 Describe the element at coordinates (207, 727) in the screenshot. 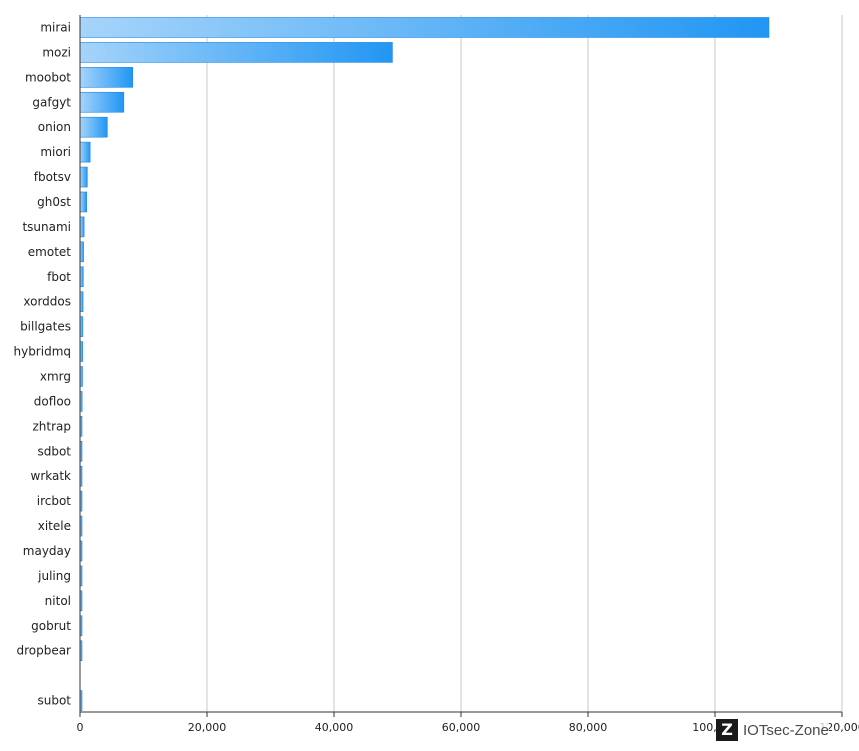

I see `x-tick-label: 20,000` at that location.